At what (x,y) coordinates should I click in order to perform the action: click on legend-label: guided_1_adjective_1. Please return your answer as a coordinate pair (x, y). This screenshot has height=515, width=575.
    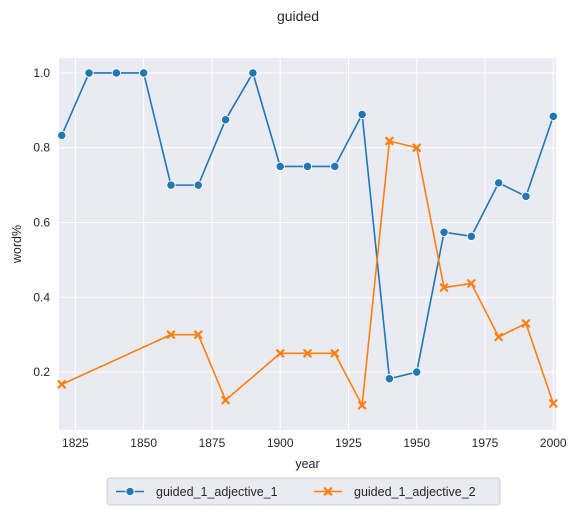
    Looking at the image, I should click on (217, 492).